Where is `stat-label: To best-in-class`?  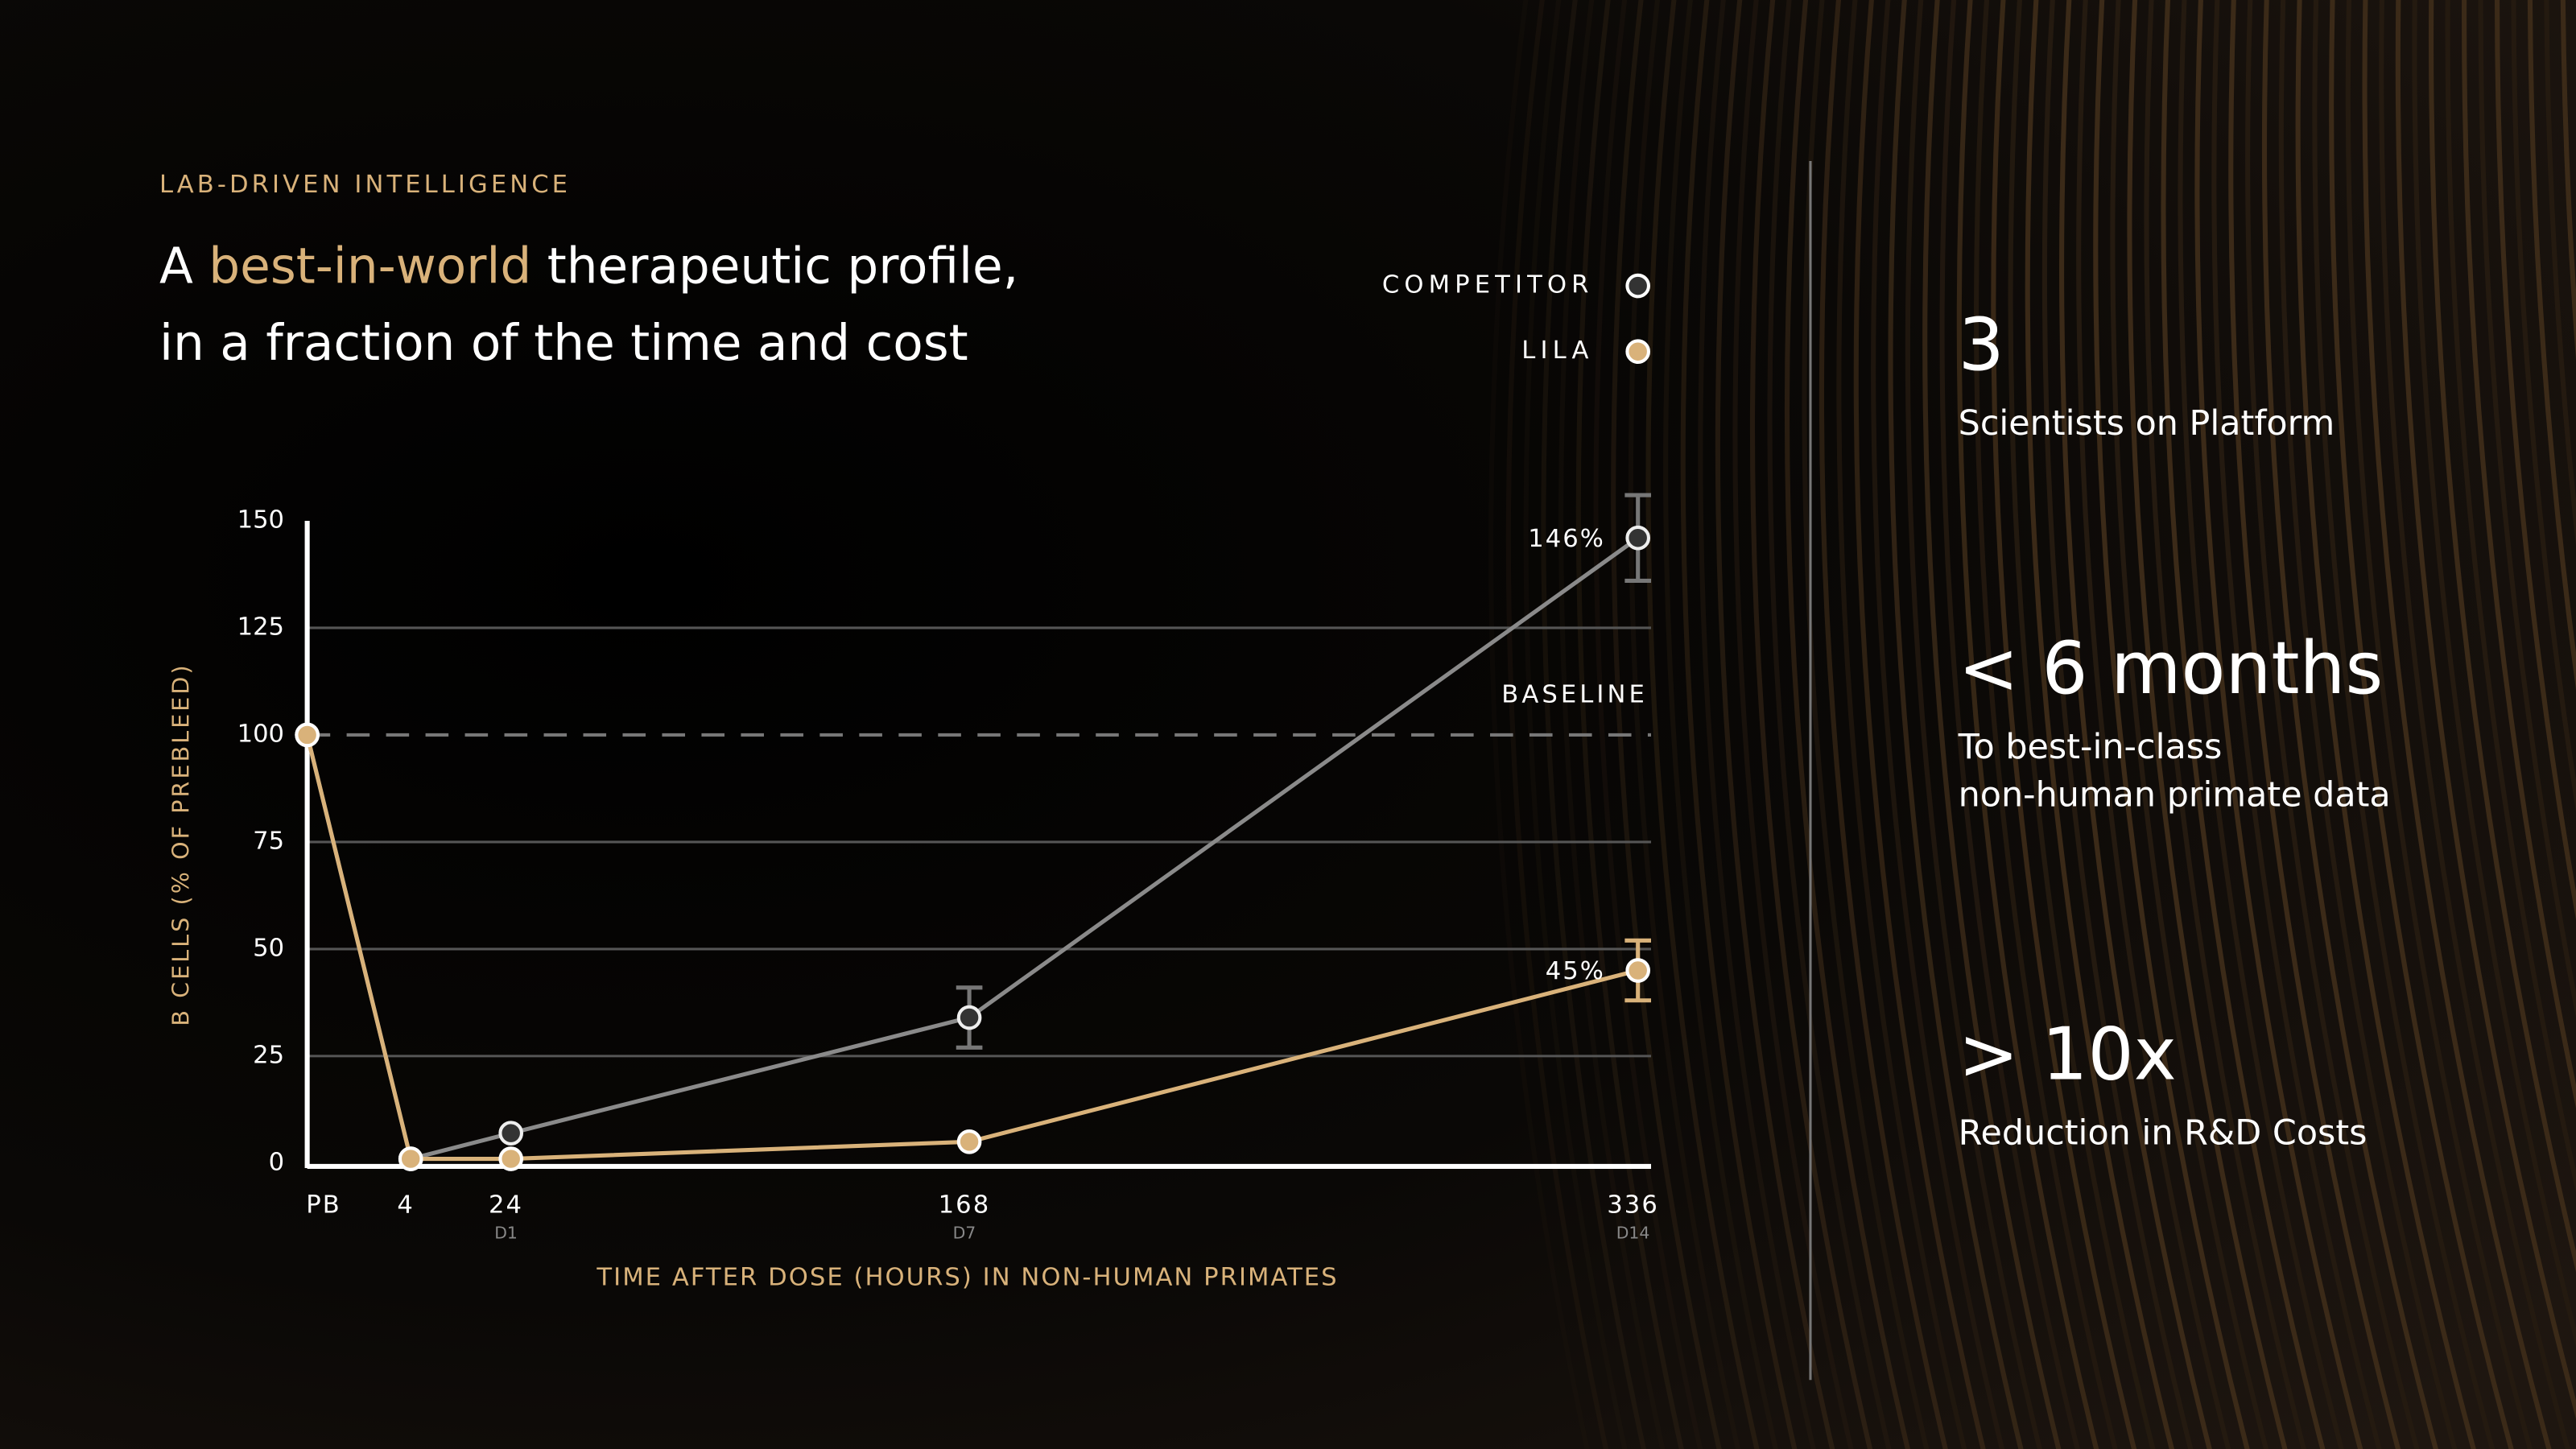
stat-label: To best-in-class is located at coordinates (2090, 747).